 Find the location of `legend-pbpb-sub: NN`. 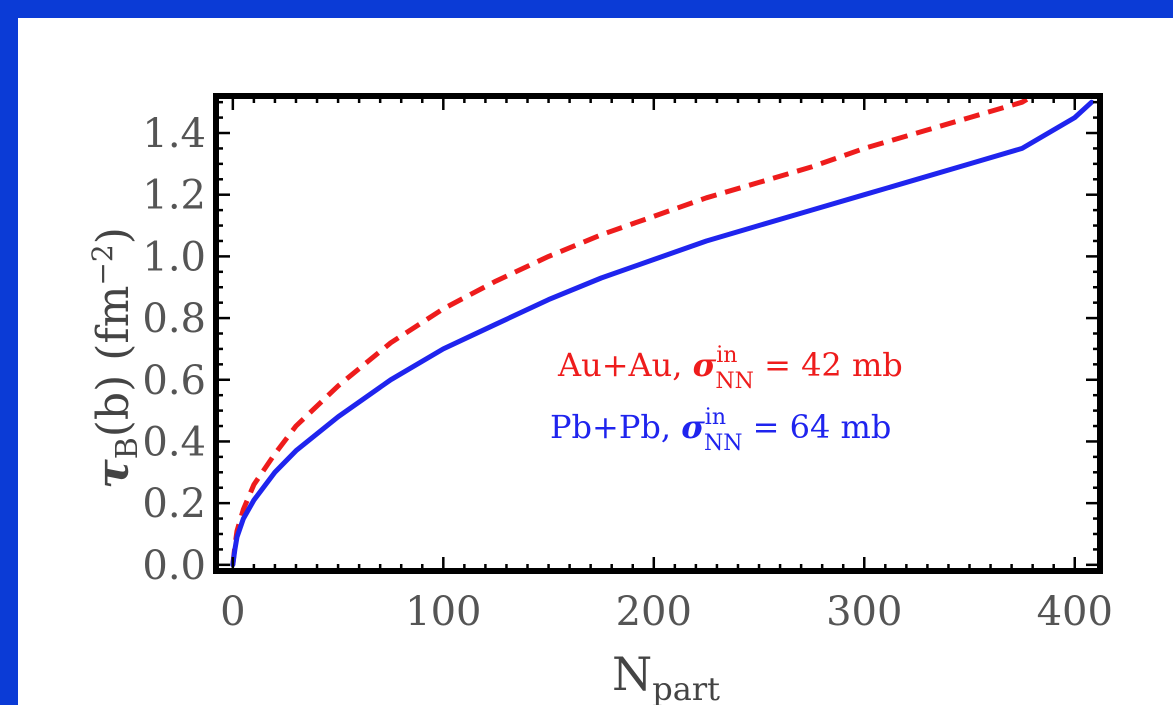

legend-pbpb-sub: NN is located at coordinates (723, 443).